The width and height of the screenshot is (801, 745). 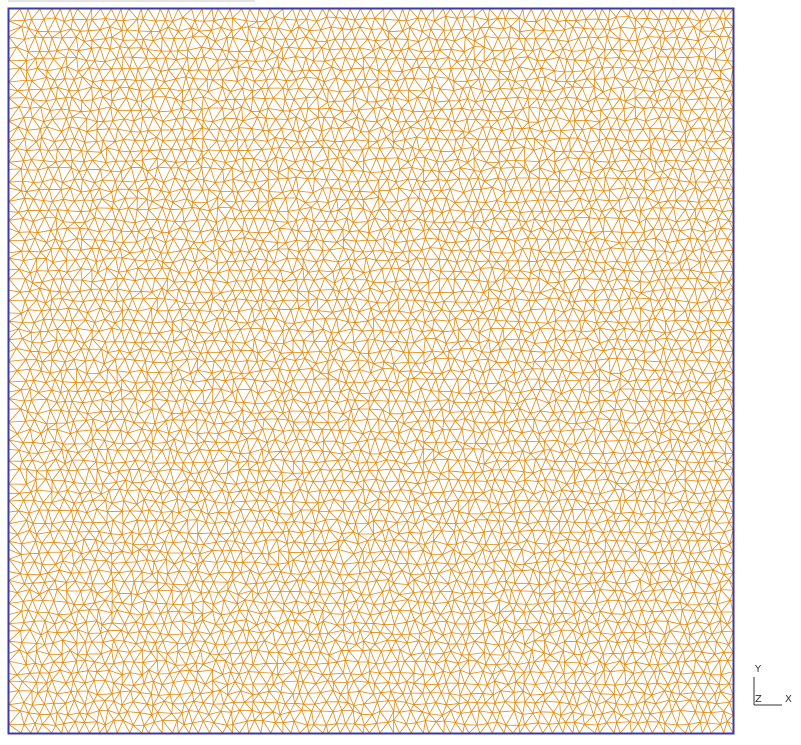 What do you see at coordinates (758, 669) in the screenshot?
I see `y-axis-label: Y` at bounding box center [758, 669].